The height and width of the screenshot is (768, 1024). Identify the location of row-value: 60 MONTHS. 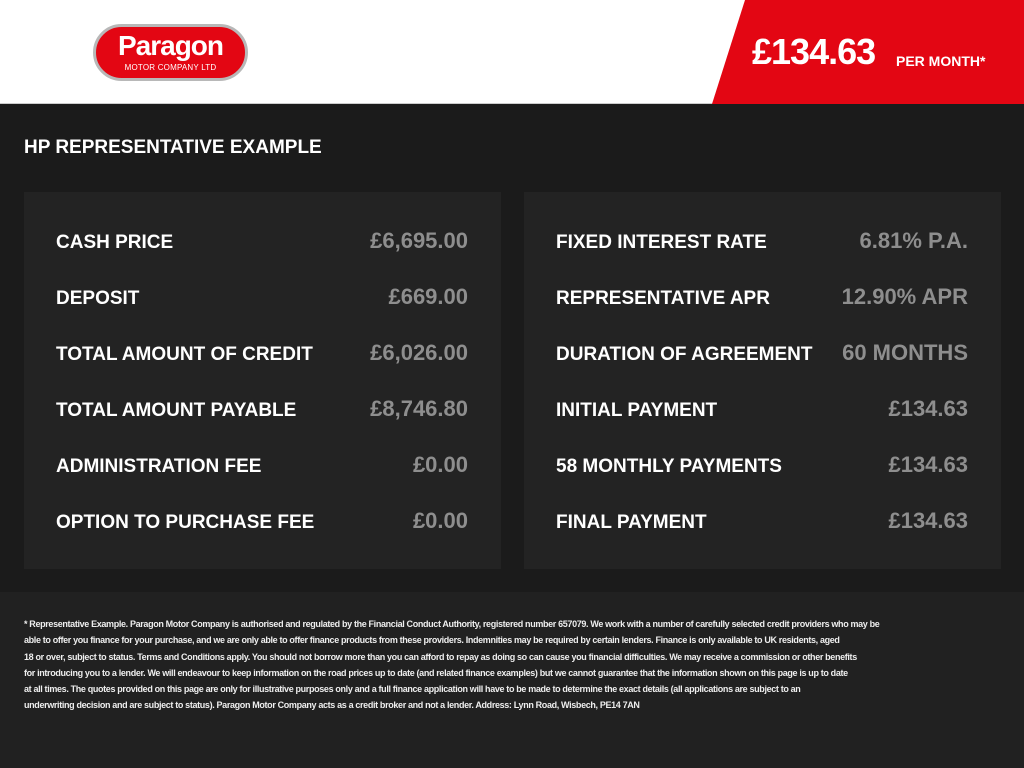
(905, 352).